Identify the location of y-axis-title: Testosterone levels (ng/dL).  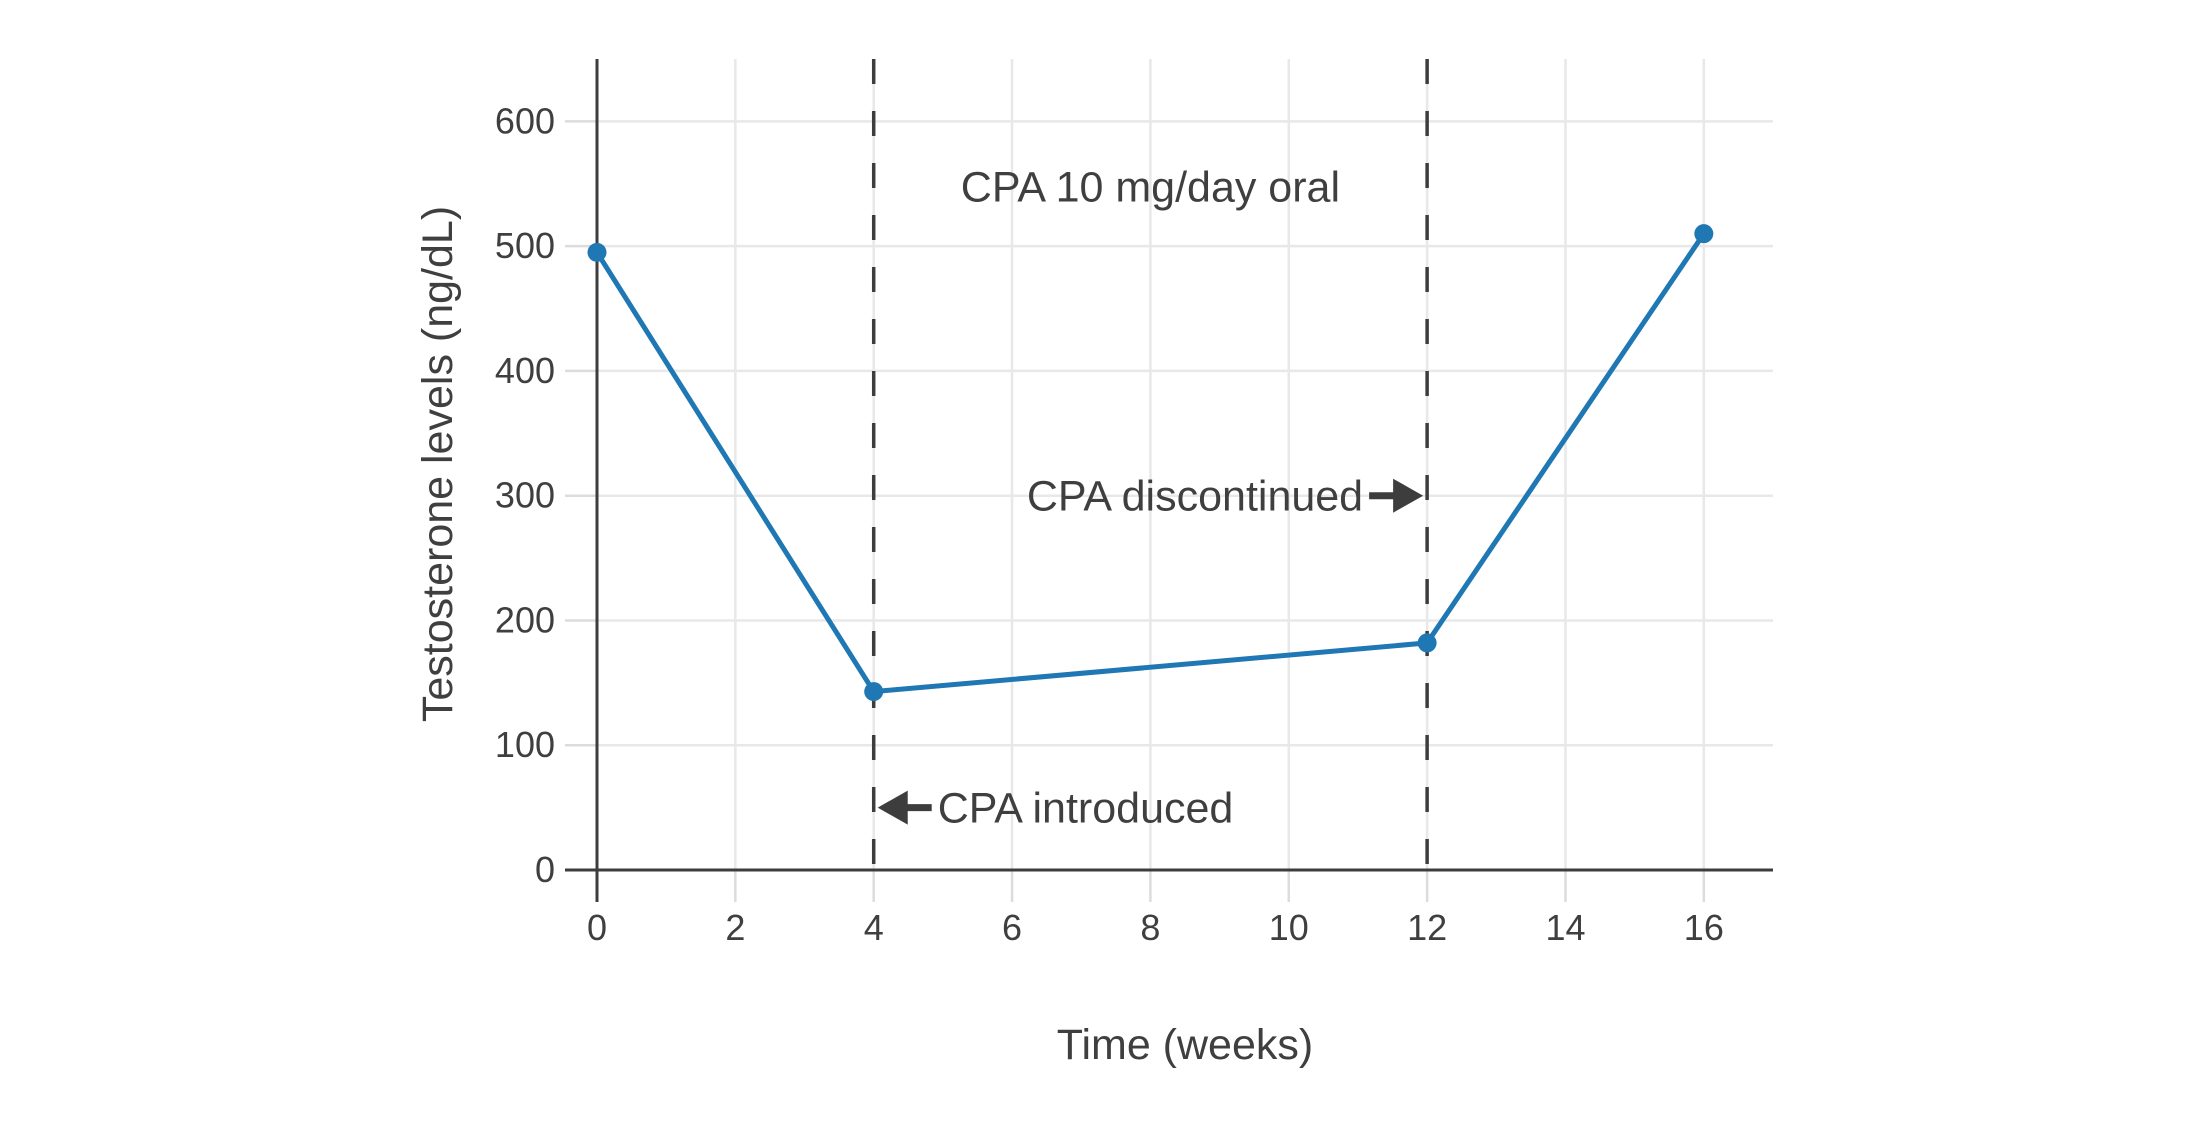
(438, 464).